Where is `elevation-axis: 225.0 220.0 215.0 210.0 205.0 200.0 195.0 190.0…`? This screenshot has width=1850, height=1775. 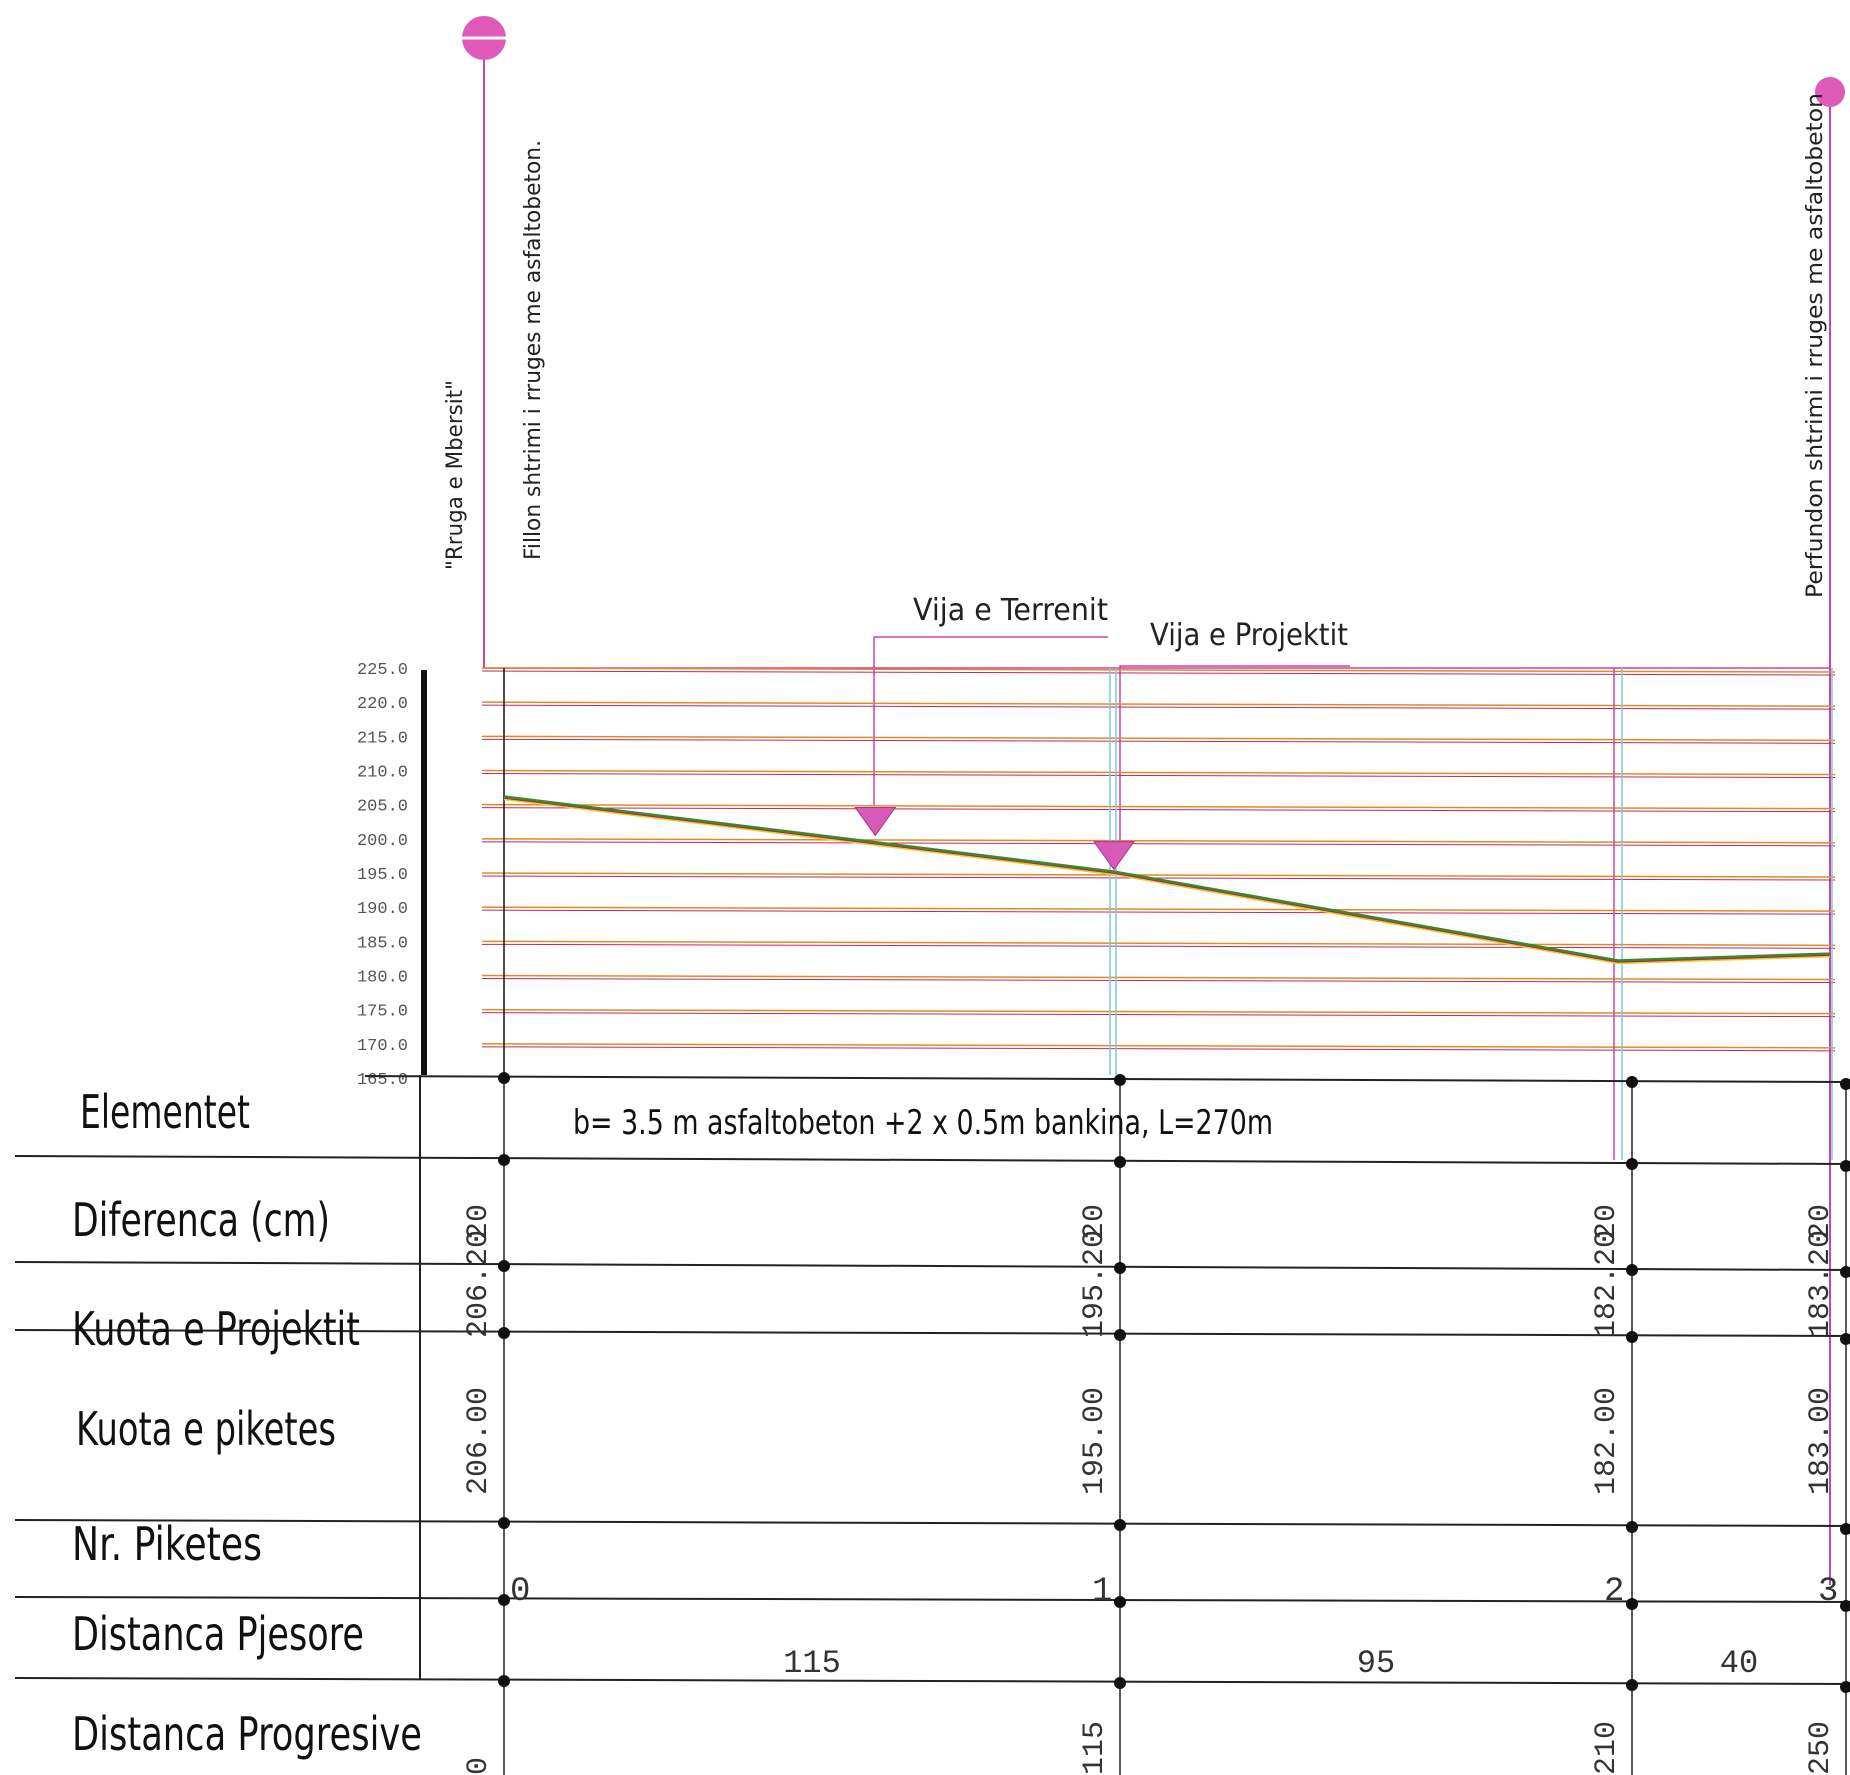 elevation-axis: 225.0 220.0 215.0 210.0 205.0 200.0 195.0 190.0… is located at coordinates (382, 875).